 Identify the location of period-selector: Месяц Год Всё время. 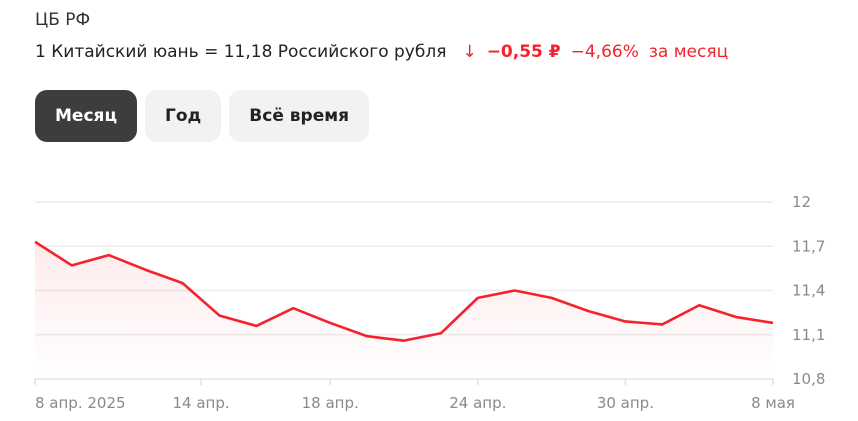
(202, 116).